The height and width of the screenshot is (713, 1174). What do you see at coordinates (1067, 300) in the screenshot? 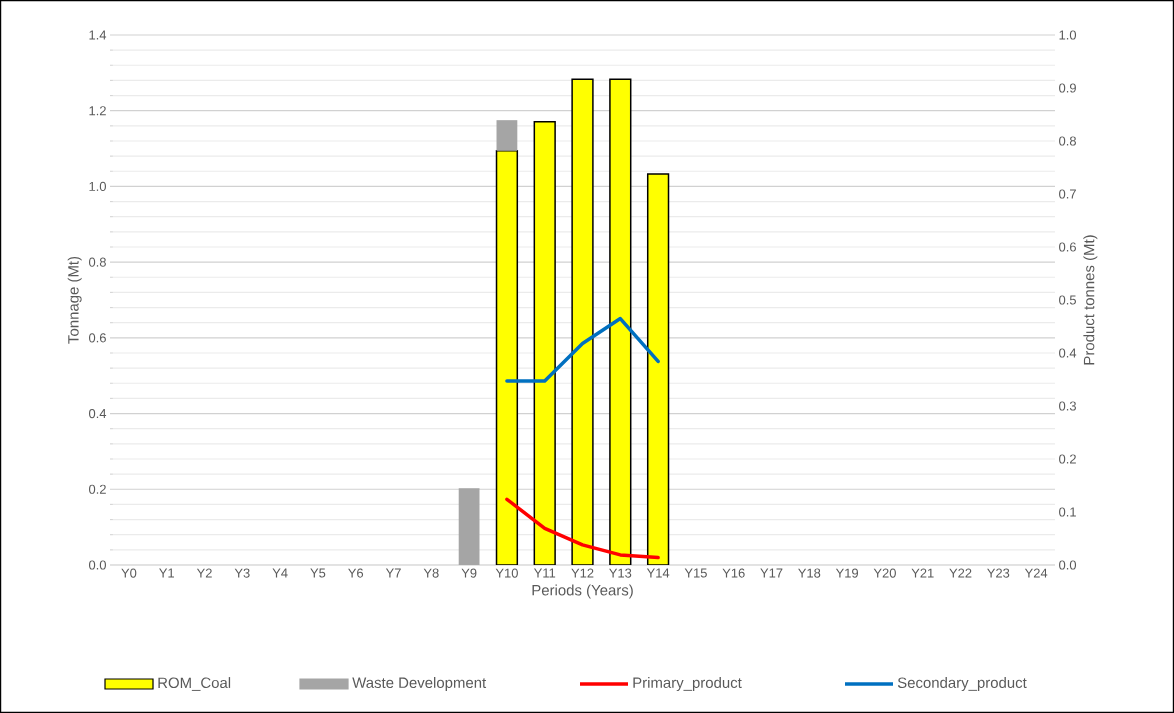
I see `y2-tick-label: 0.5` at bounding box center [1067, 300].